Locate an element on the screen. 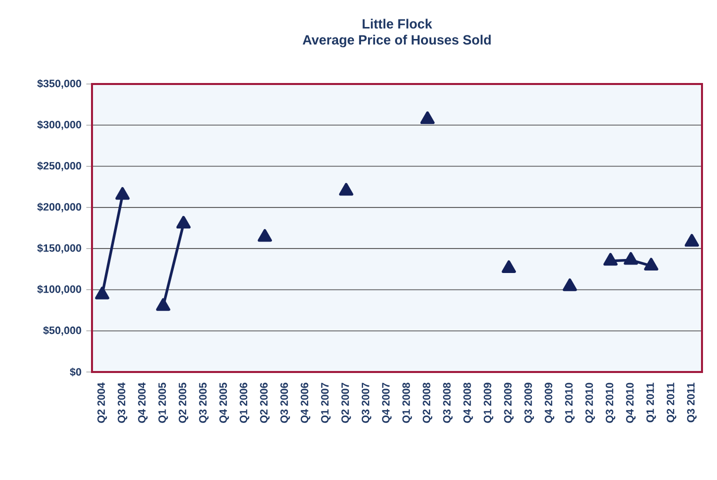  x-tick-label: Q3 2006 is located at coordinates (285, 402).